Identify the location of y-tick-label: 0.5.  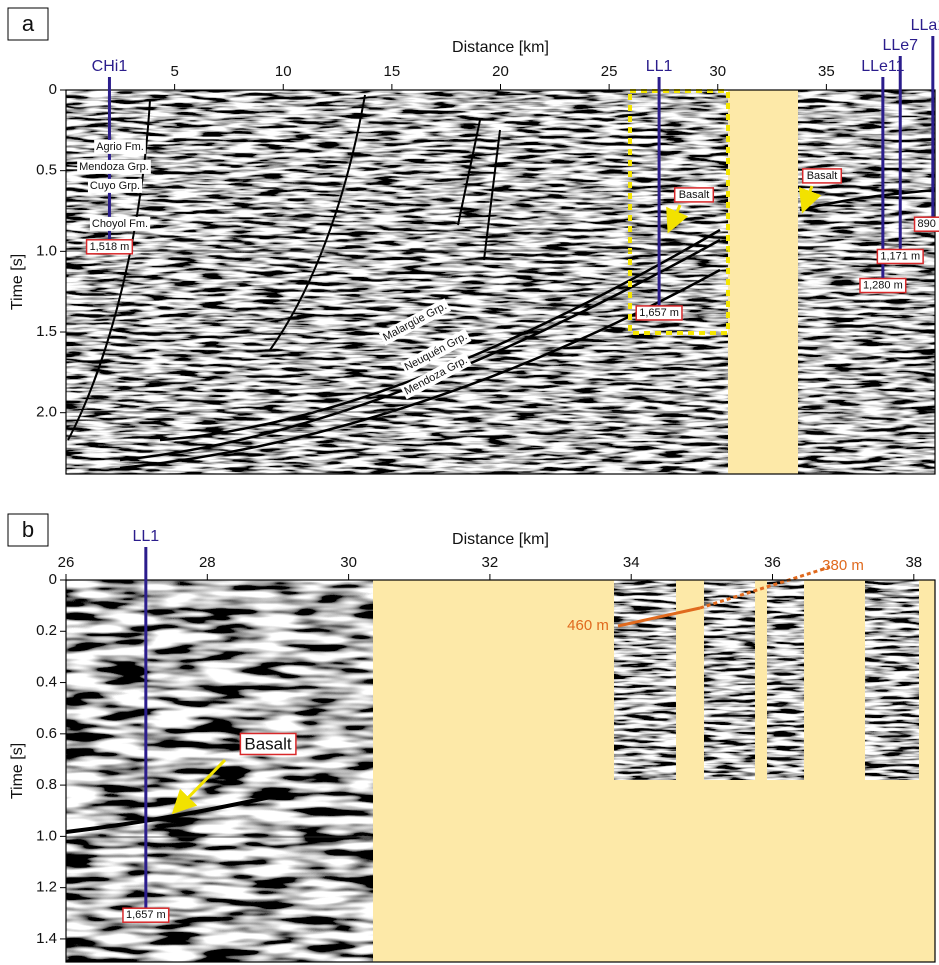
(46, 170).